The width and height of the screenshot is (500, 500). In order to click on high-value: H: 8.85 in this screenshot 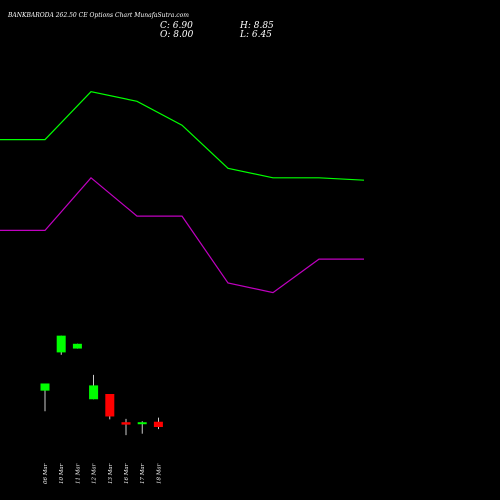, I will do `click(256, 26)`.